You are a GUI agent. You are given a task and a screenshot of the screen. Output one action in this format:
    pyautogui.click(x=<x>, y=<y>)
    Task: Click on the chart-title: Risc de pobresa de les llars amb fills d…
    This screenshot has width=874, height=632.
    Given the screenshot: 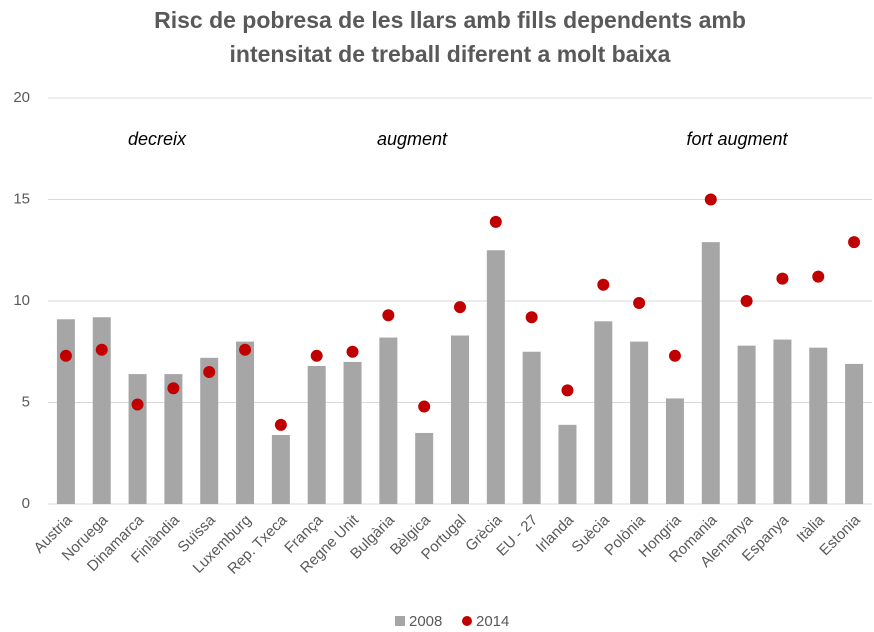 What is the action you would take?
    pyautogui.click(x=450, y=20)
    